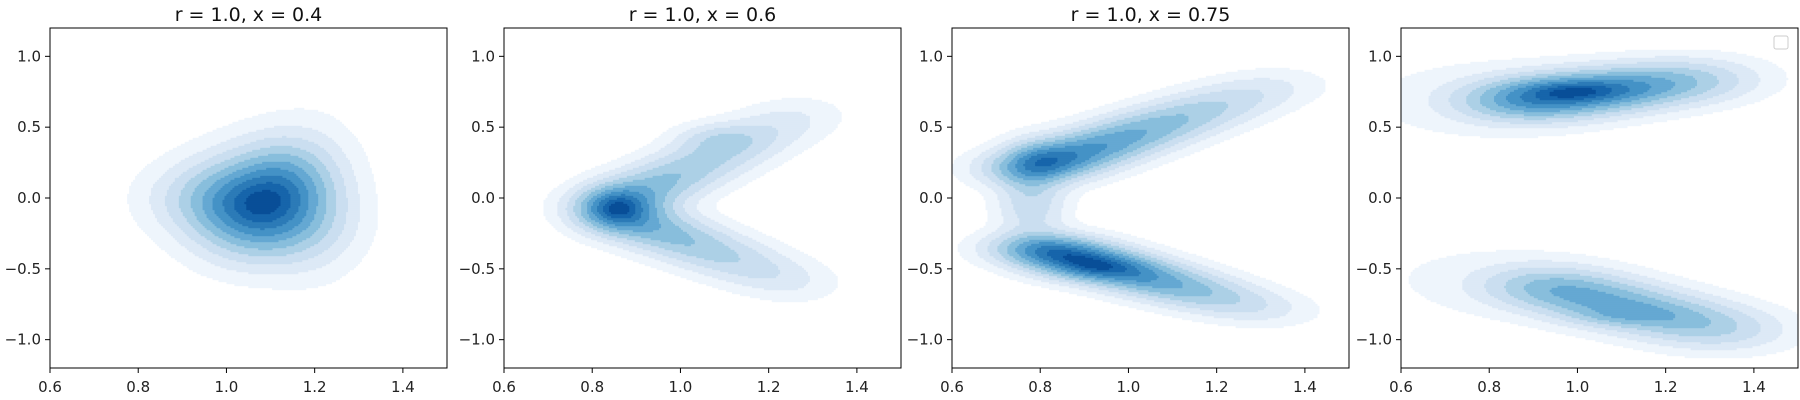  I want to click on panel-title: r = 1.0, x = 0.4, so click(249, 15).